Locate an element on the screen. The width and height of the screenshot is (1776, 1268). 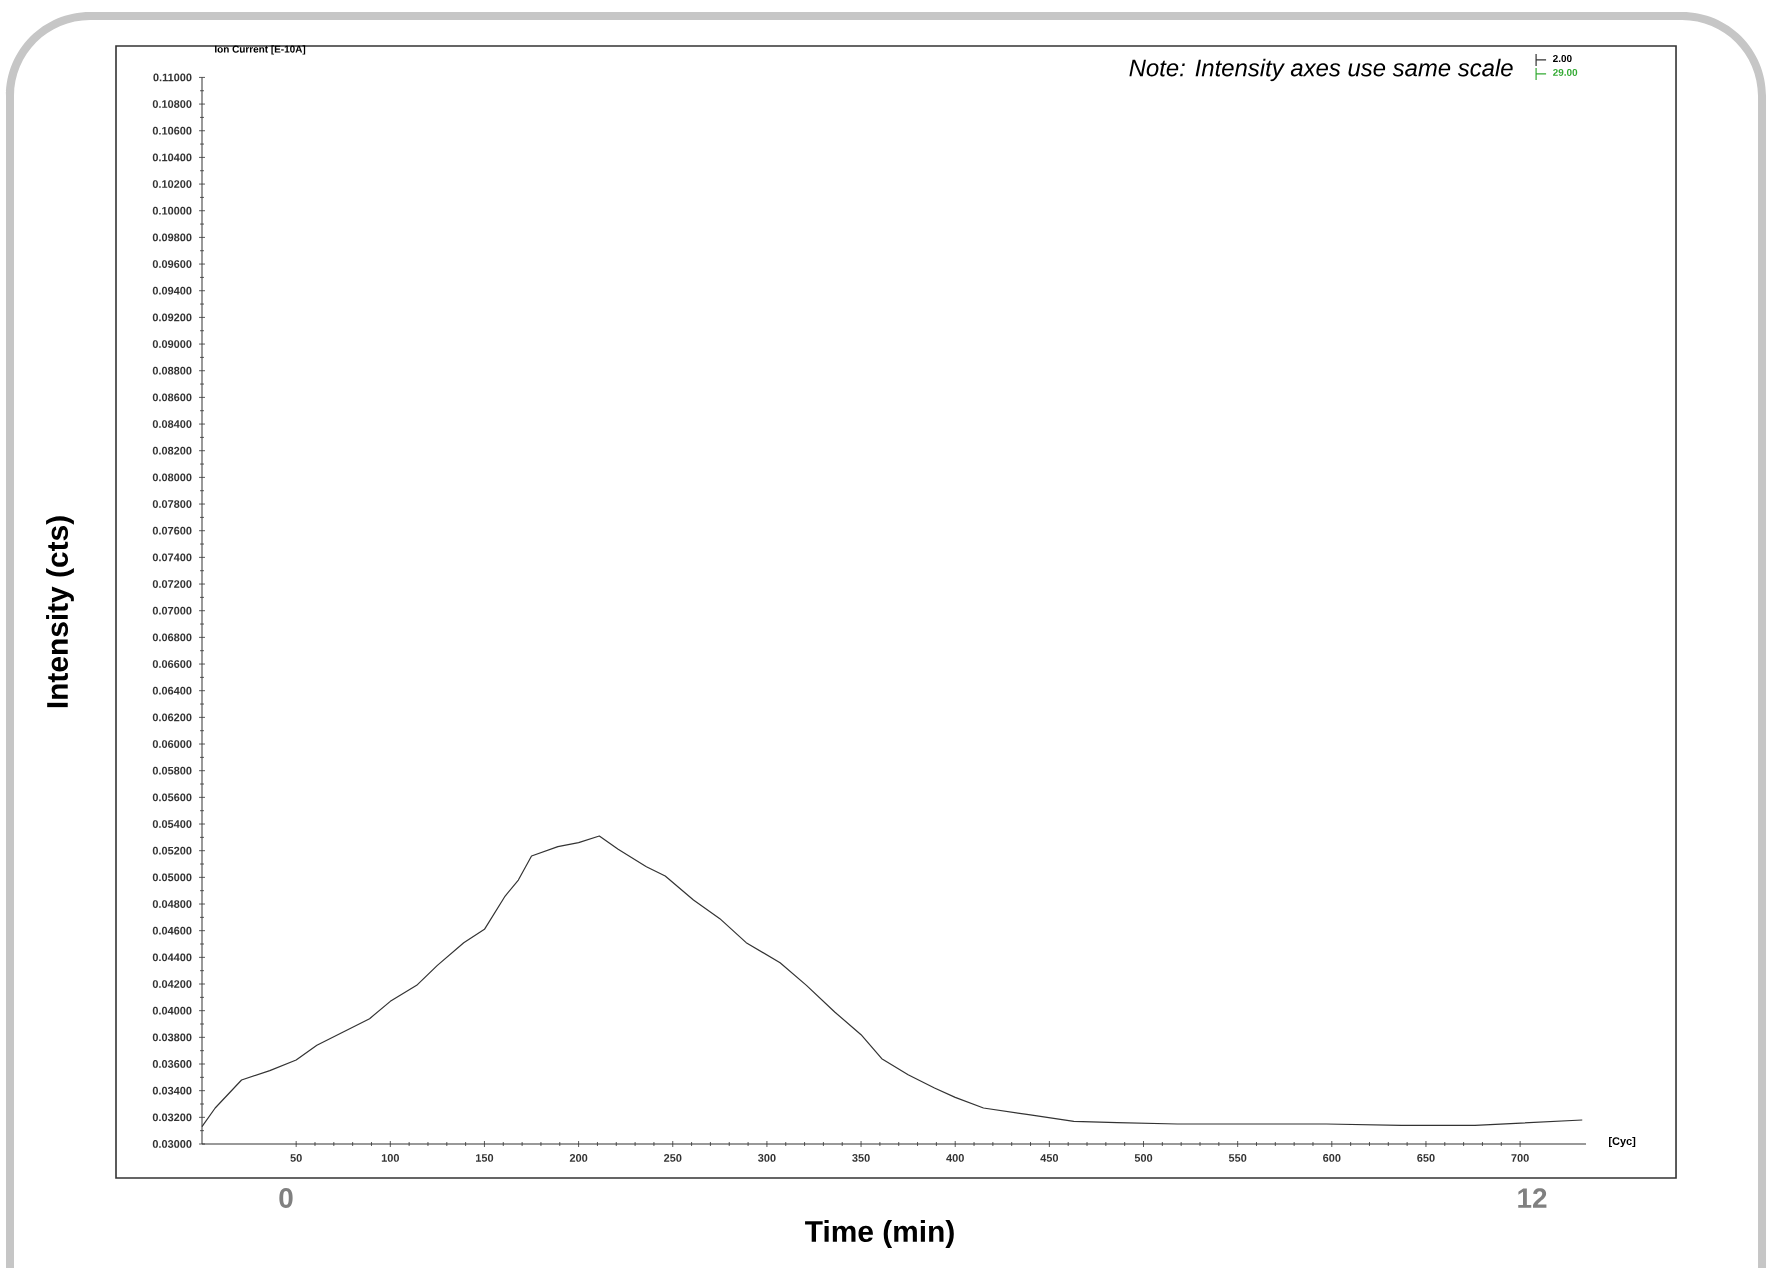
y-axis-title: Intensity (cts) is located at coordinates (60, 612).